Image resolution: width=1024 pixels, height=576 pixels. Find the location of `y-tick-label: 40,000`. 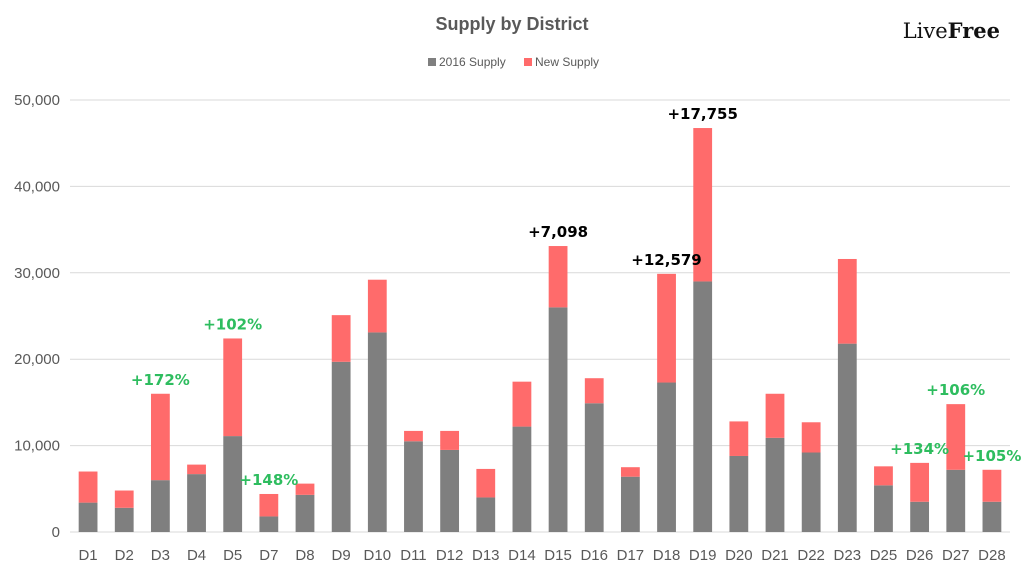

y-tick-label: 40,000 is located at coordinates (37, 186).